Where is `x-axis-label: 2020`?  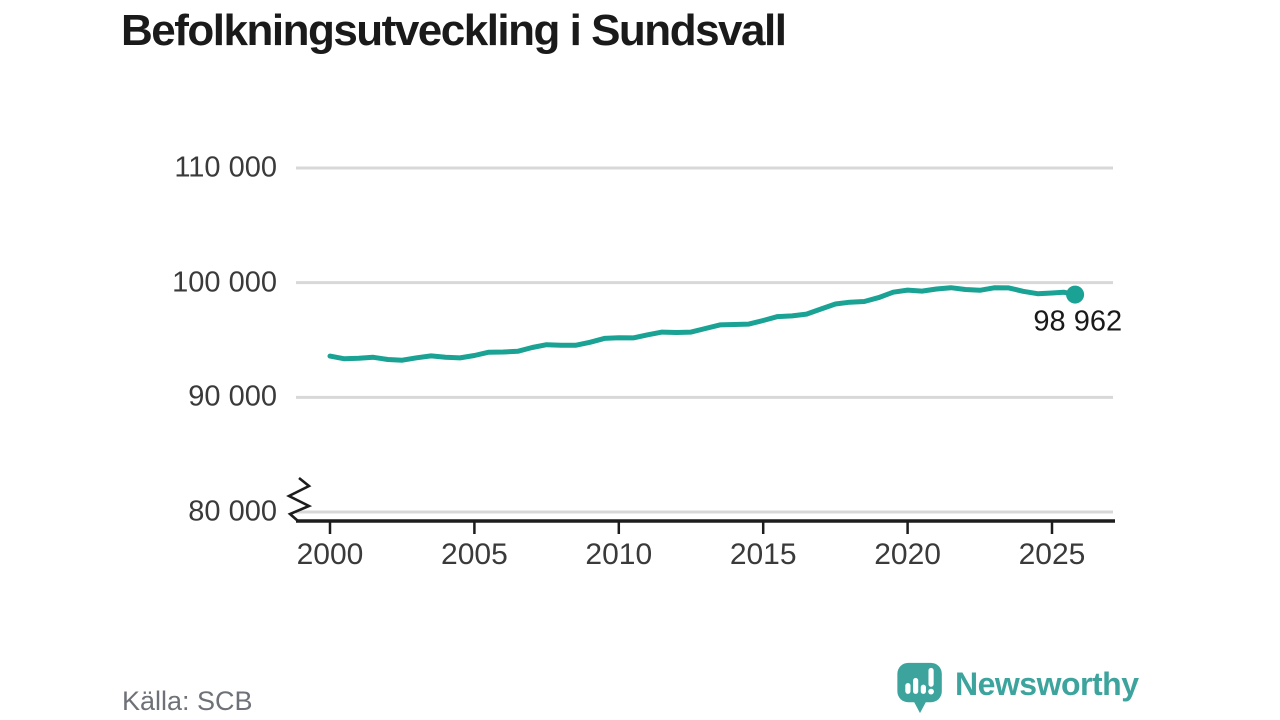
x-axis-label: 2020 is located at coordinates (907, 554).